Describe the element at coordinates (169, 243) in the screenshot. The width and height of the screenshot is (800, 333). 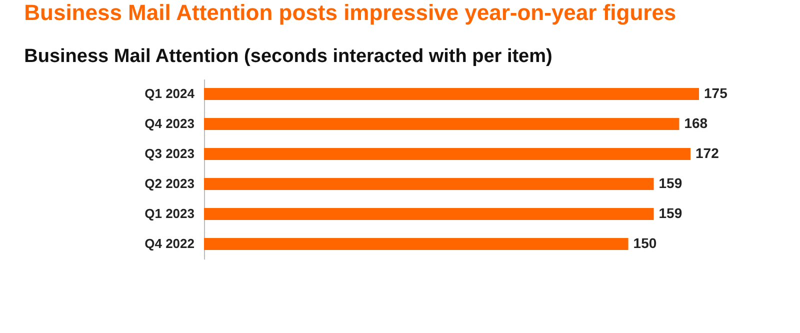
I see `y-tick-label: Q4 2022` at that location.